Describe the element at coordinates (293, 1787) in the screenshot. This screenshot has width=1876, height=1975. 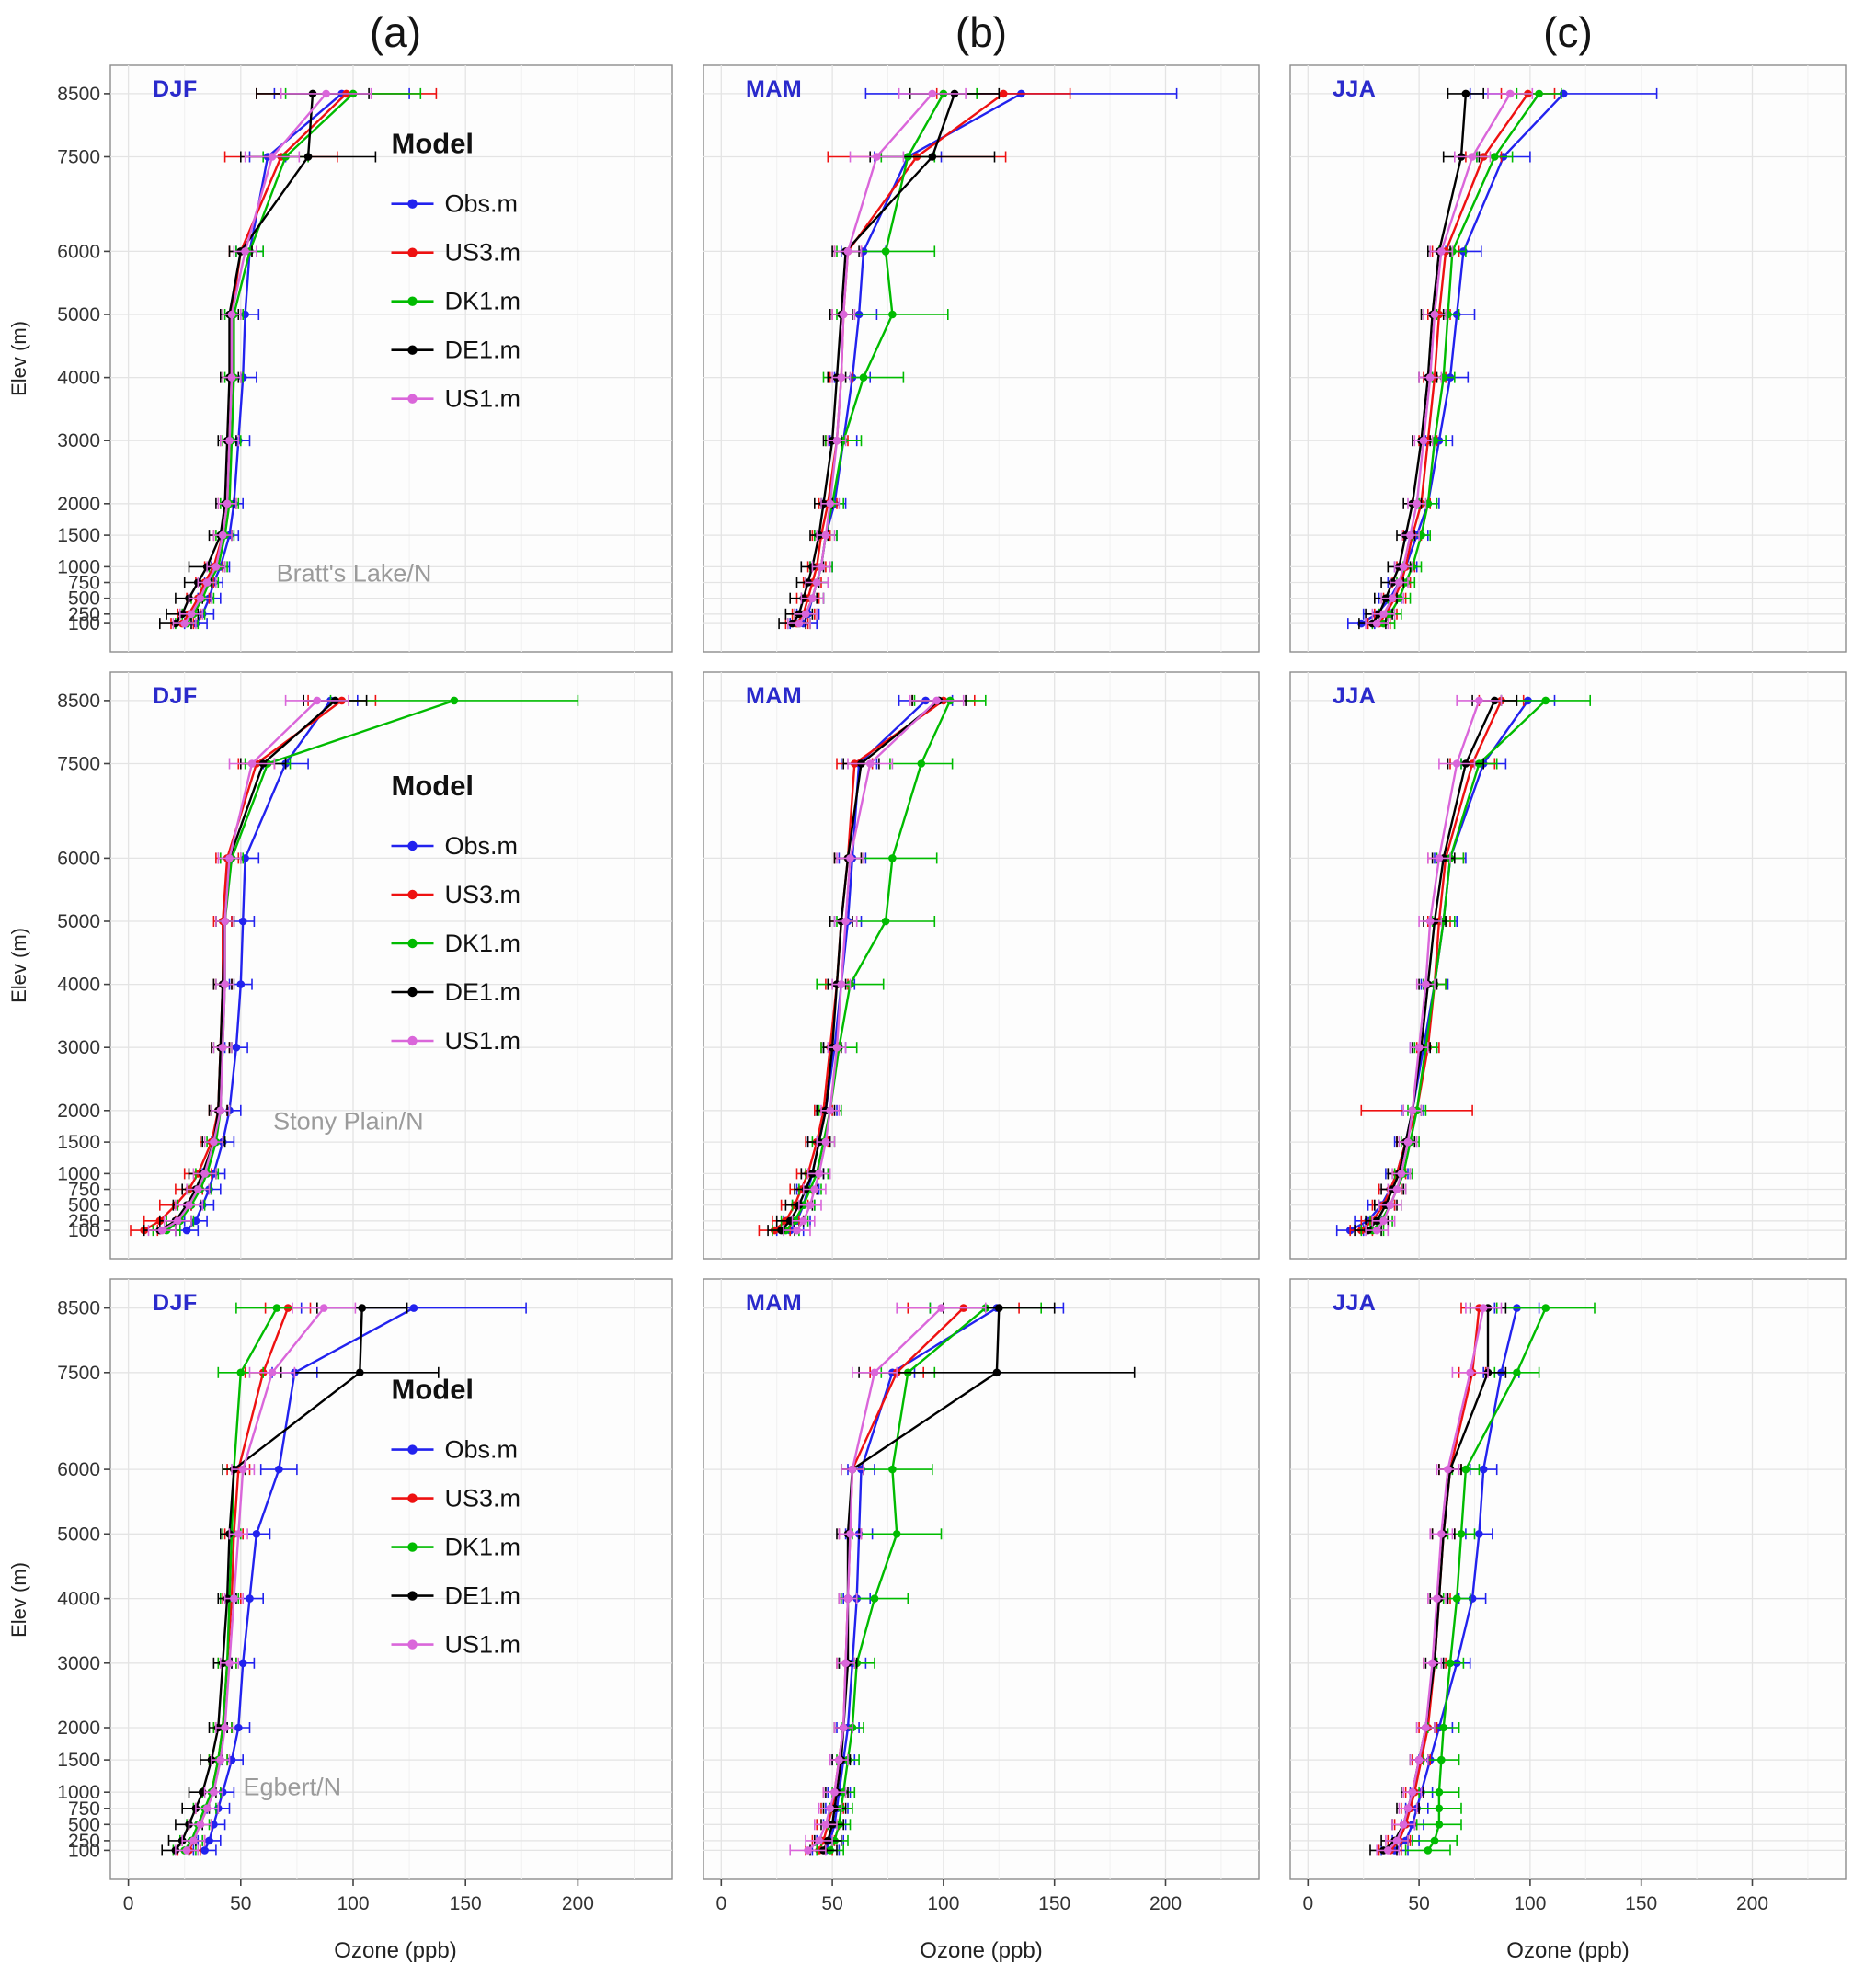
I see `site-label: Egbert/N` at that location.